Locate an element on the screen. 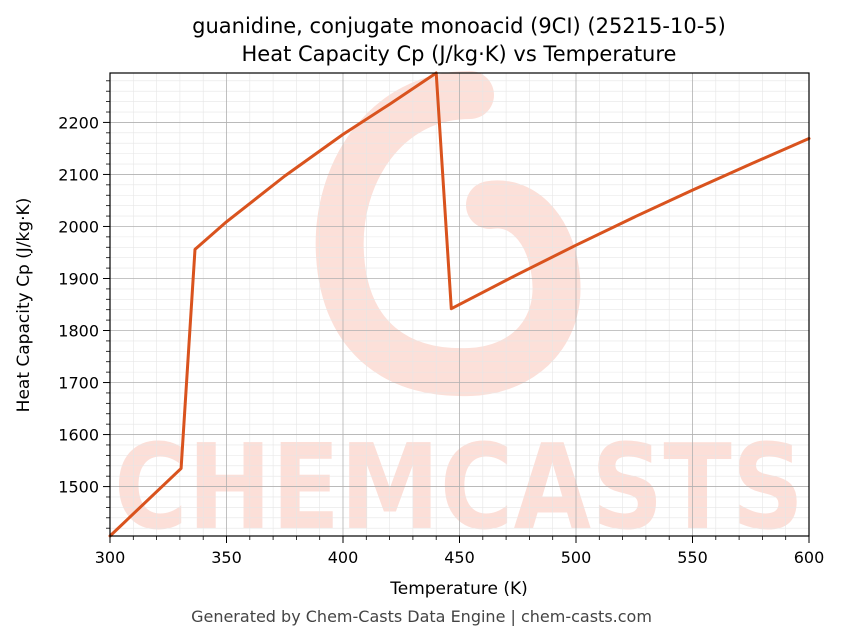 This screenshot has height=644, width=843. x-tick-label: 300 is located at coordinates (110, 557).